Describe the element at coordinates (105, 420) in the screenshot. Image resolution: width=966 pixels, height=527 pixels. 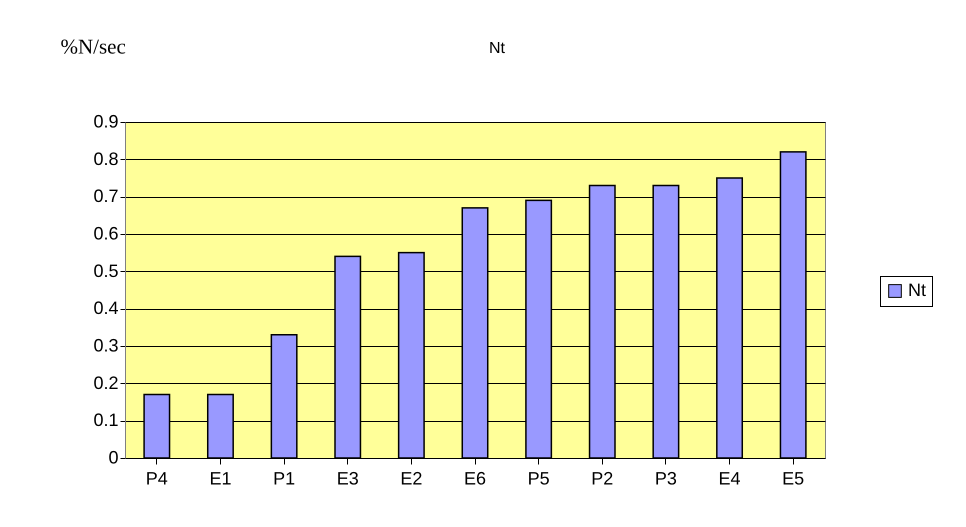
I see `y-tick-label: 0.1` at that location.